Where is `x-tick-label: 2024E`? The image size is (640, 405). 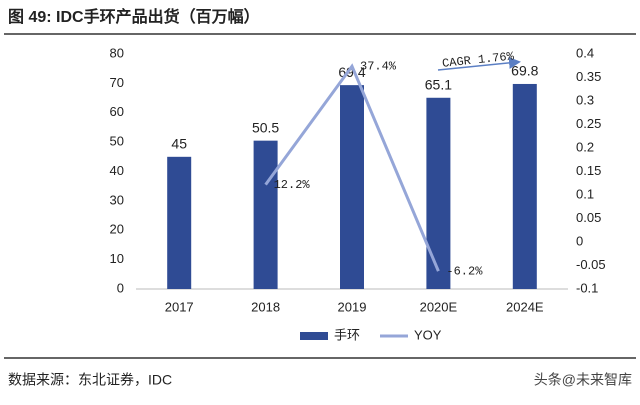
x-tick-label: 2024E is located at coordinates (525, 306).